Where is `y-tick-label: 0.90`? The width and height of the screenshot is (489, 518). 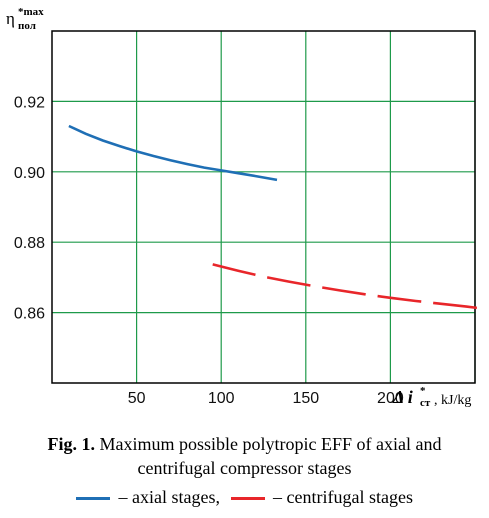 y-tick-label: 0.90 is located at coordinates (29, 173).